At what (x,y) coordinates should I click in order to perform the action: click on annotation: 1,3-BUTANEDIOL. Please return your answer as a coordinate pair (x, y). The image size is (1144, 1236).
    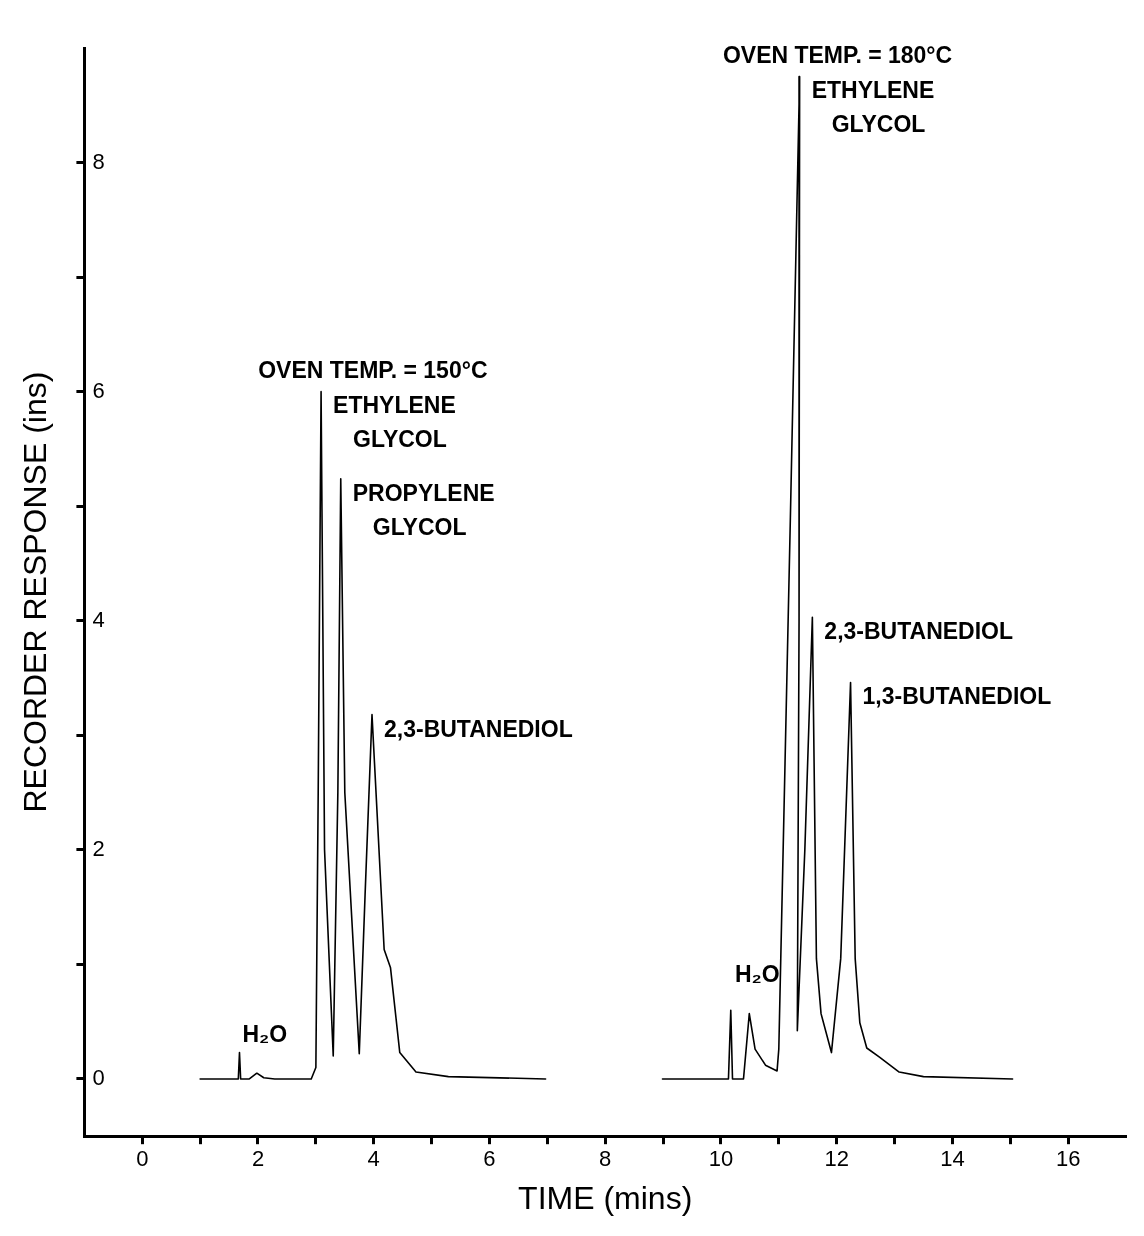
    Looking at the image, I should click on (957, 696).